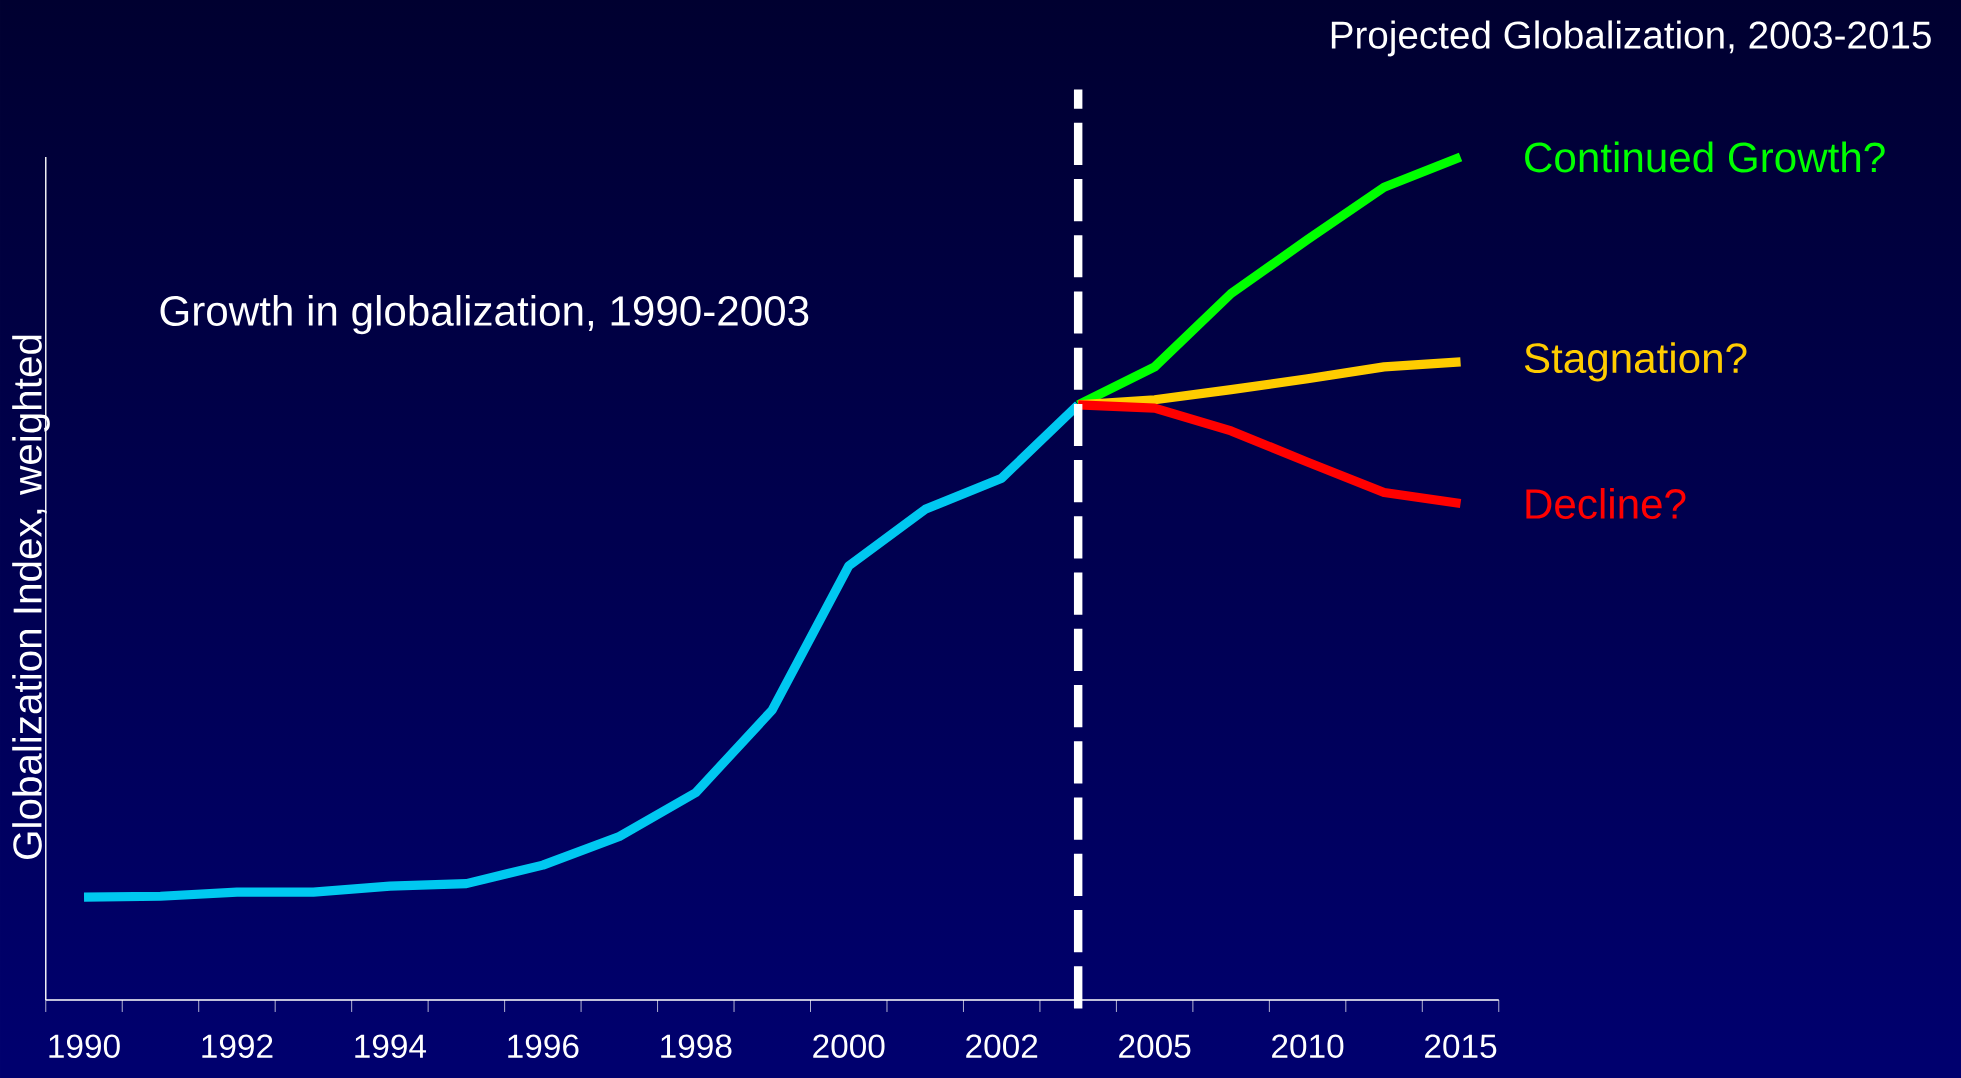 Image resolution: width=1961 pixels, height=1078 pixels. Describe the element at coordinates (696, 1046) in the screenshot. I see `x-tick-label: 1998` at that location.